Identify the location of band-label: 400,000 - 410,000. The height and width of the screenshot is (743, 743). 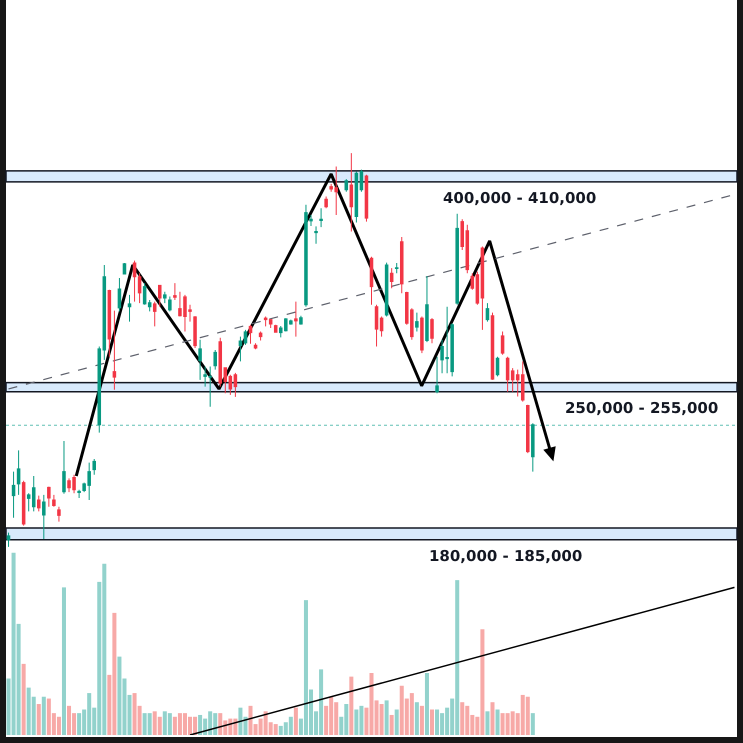
(519, 198).